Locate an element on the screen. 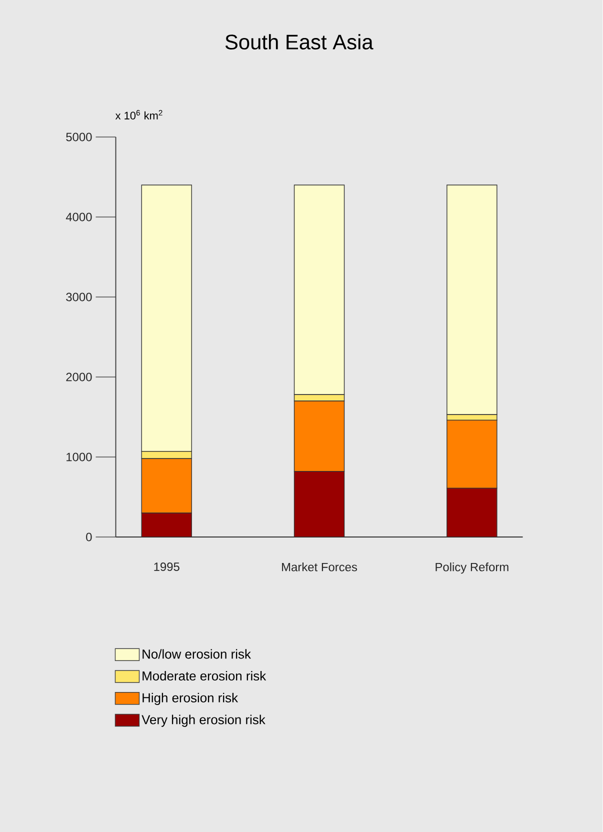  chart-title: South East Asia is located at coordinates (300, 42).